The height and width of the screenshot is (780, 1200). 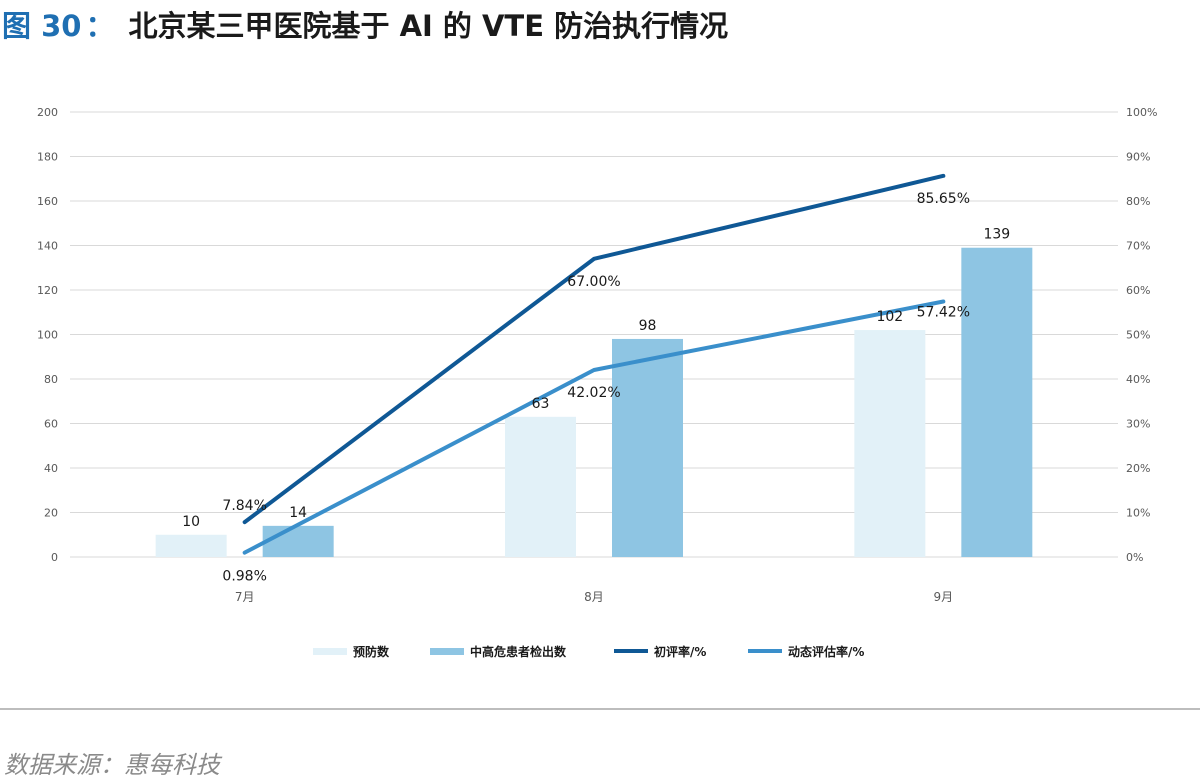 What do you see at coordinates (47, 157) in the screenshot?
I see `y-left-tick-label: 180` at bounding box center [47, 157].